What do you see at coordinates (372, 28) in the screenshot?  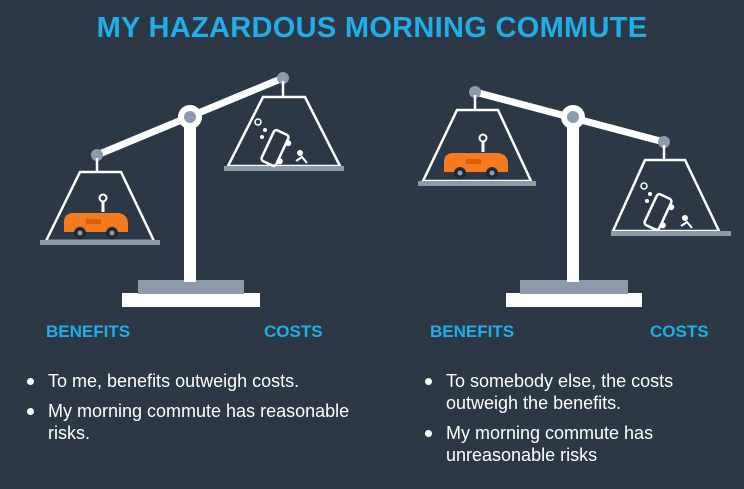 I see `page-title: MY HAZARDOUS MORNING COMMUTE` at bounding box center [372, 28].